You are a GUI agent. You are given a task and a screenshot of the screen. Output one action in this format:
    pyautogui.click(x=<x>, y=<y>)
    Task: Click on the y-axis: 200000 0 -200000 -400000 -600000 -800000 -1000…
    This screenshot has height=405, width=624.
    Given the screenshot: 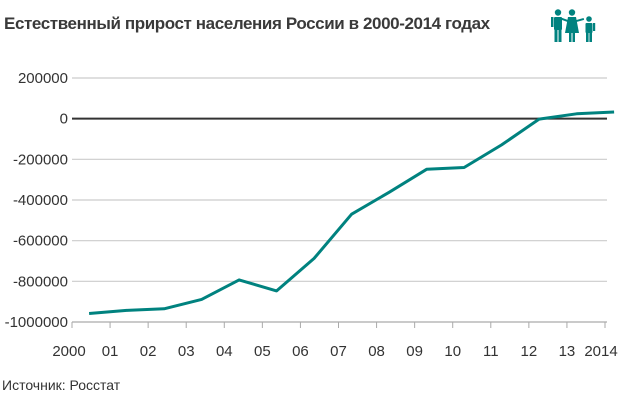 What is the action you would take?
    pyautogui.click(x=36, y=200)
    